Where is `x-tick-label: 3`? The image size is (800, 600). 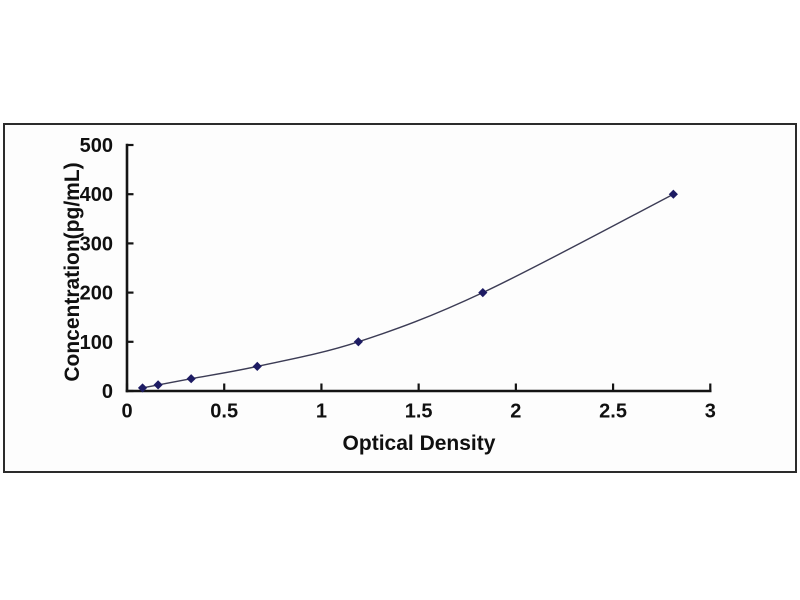
x-tick-label: 3 is located at coordinates (710, 412).